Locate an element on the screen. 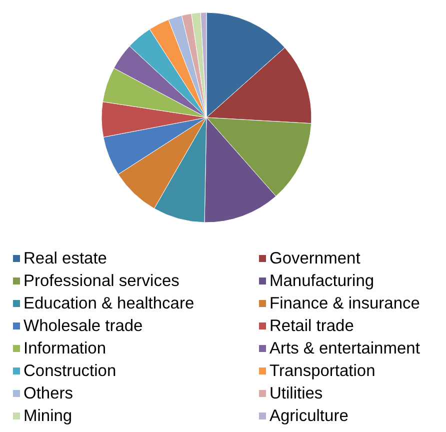  legend-label: Construction is located at coordinates (70, 371).